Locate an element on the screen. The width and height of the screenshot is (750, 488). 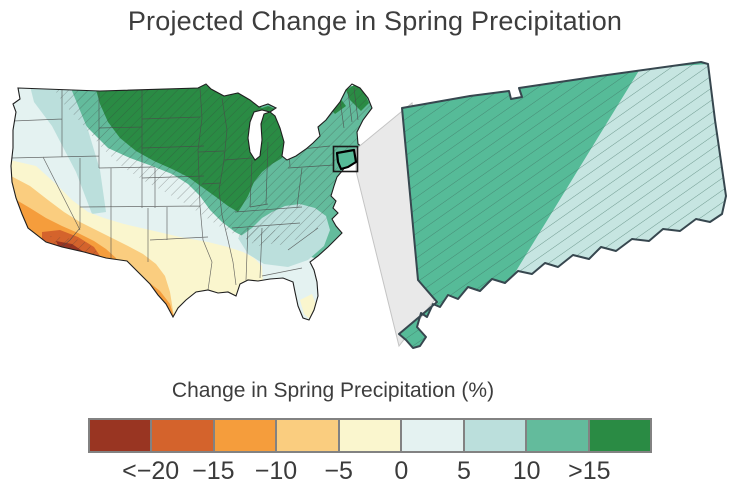
inset-locator-mini-state is located at coordinates (346, 159).